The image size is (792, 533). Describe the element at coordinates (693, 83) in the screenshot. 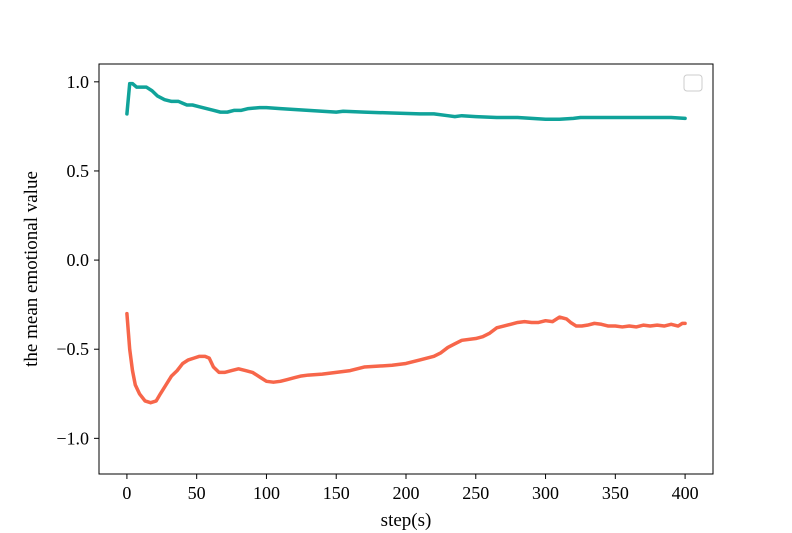

I see `legend-box` at that location.